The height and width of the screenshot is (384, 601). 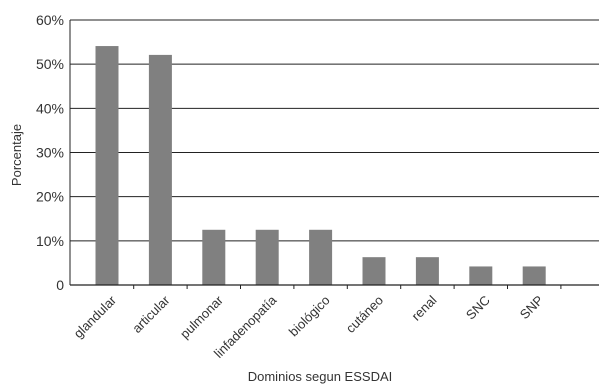 I want to click on x-tick-label: biológico, so click(x=309, y=316).